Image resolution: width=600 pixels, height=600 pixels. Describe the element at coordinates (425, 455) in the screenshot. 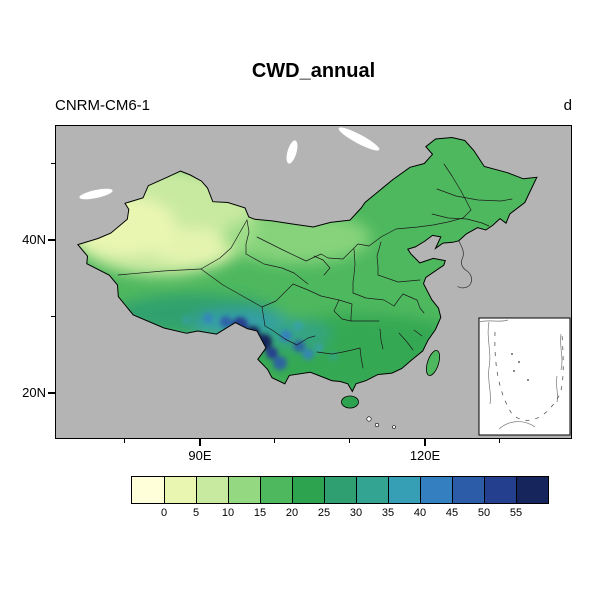

I see `x-tick-label-120e: 120E` at that location.